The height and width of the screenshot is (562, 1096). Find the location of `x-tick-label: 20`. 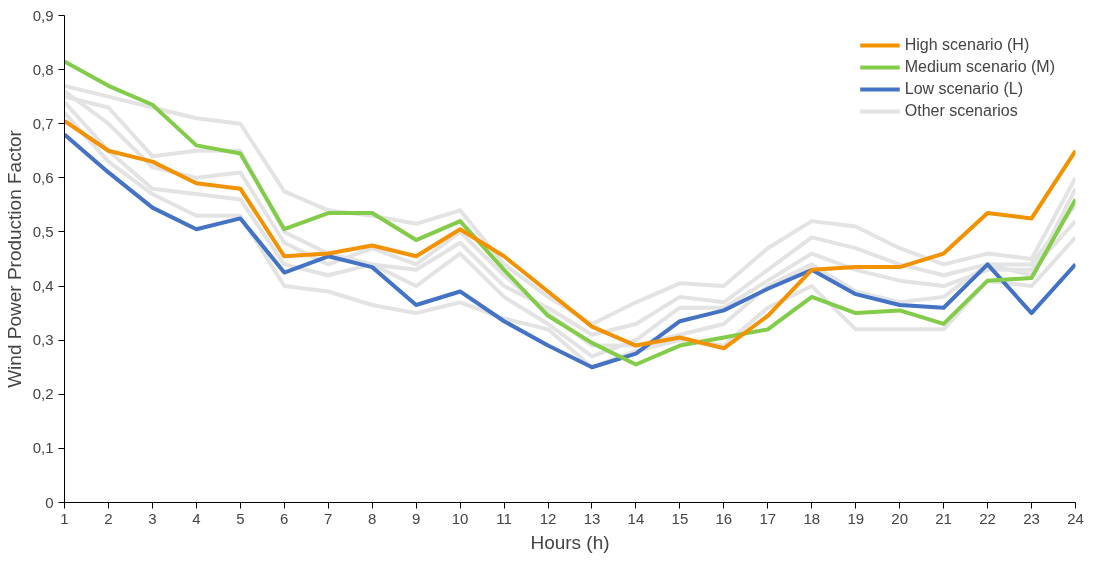

x-tick-label: 20 is located at coordinates (900, 518).